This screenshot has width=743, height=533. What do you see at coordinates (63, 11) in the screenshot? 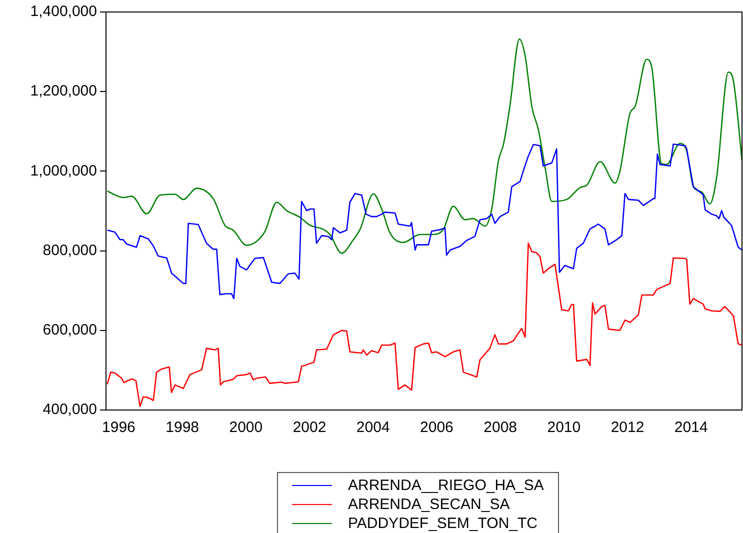
I see `y-tick-label: 1,400,000` at bounding box center [63, 11].